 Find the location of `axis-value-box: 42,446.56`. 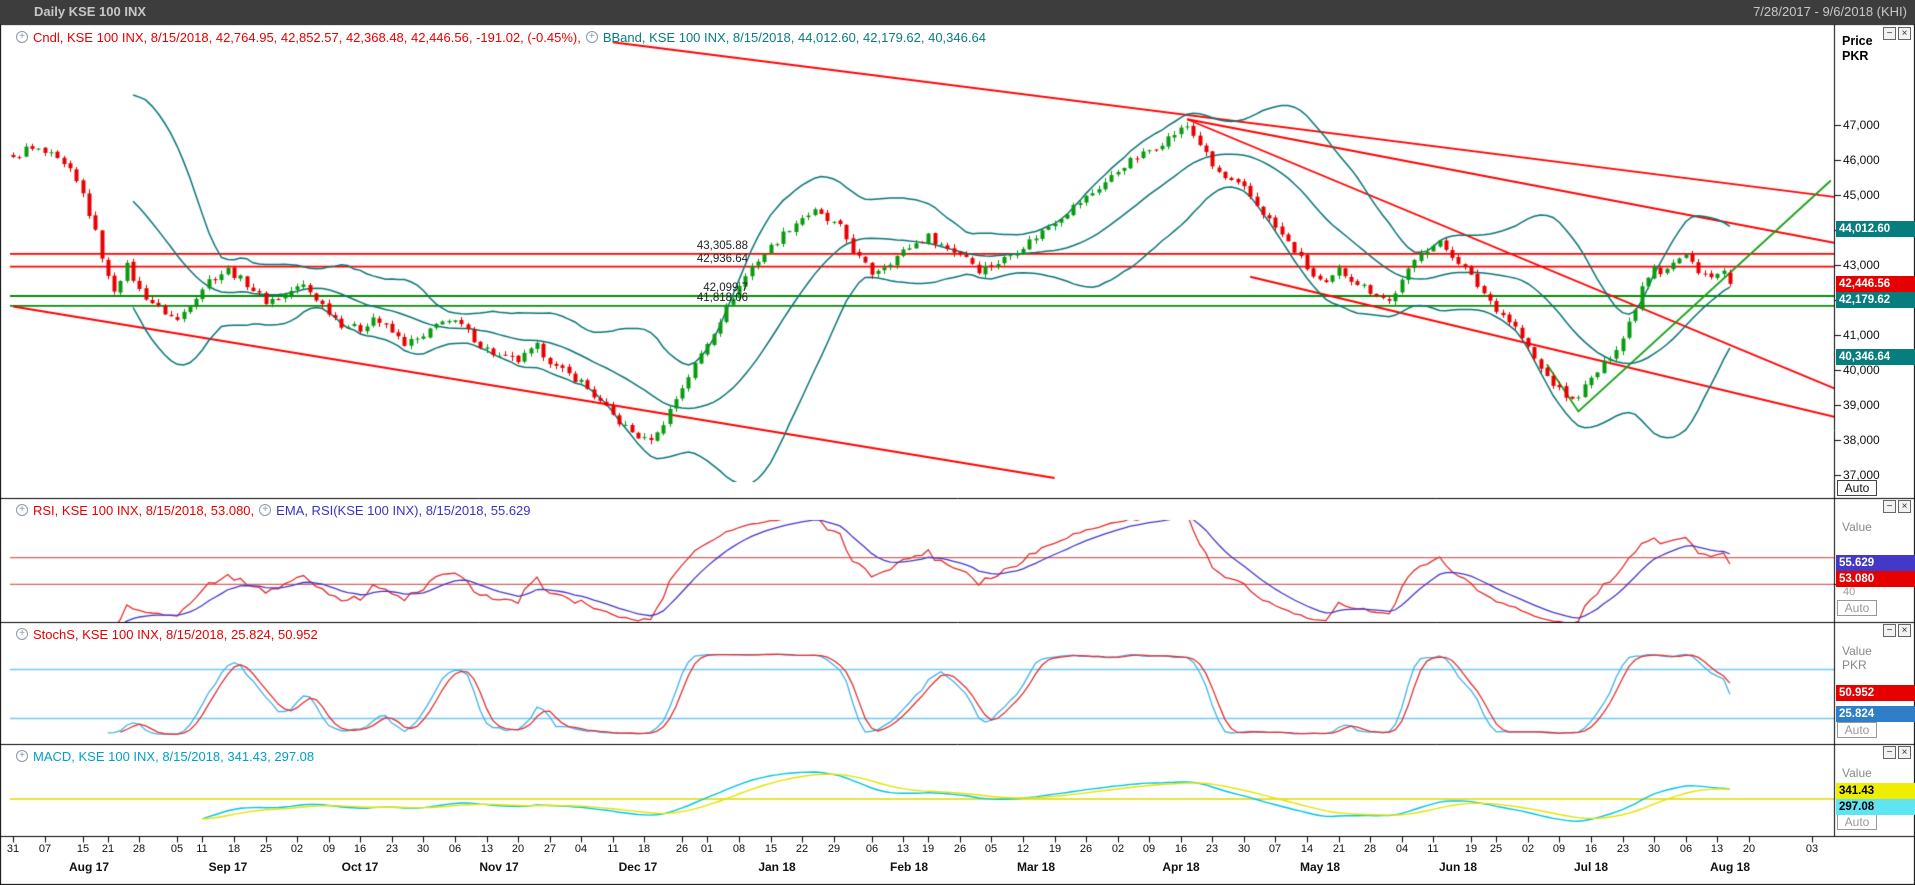

axis-value-box: 42,446.56 is located at coordinates (1875, 283).